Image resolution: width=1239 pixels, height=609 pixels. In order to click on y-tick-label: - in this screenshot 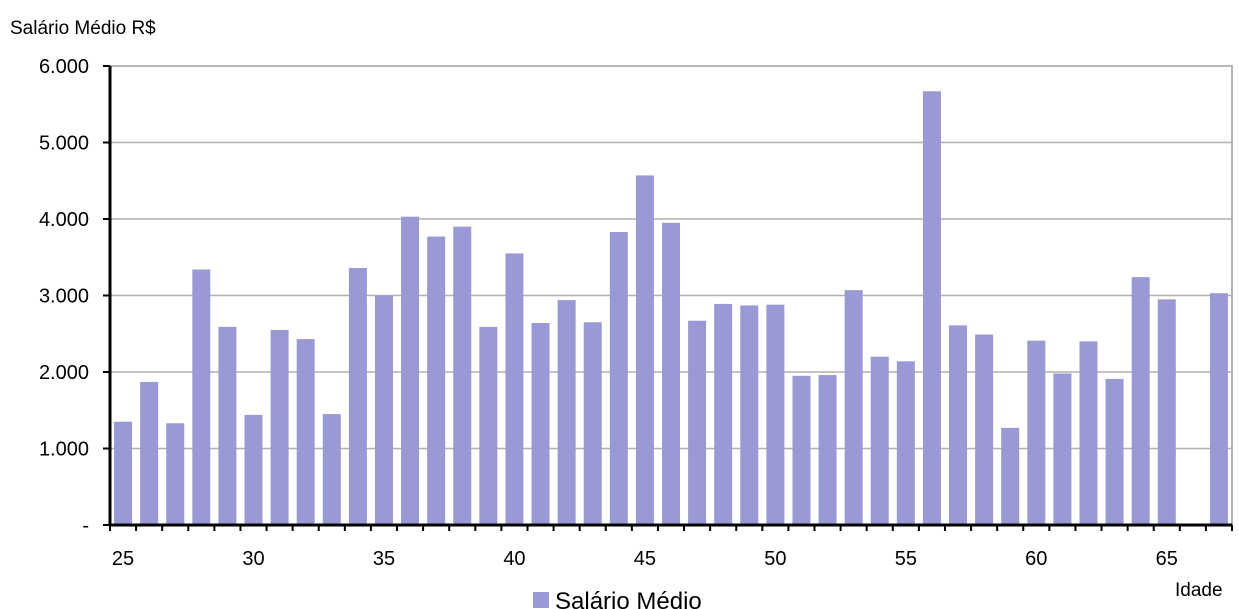, I will do `click(85, 526)`.